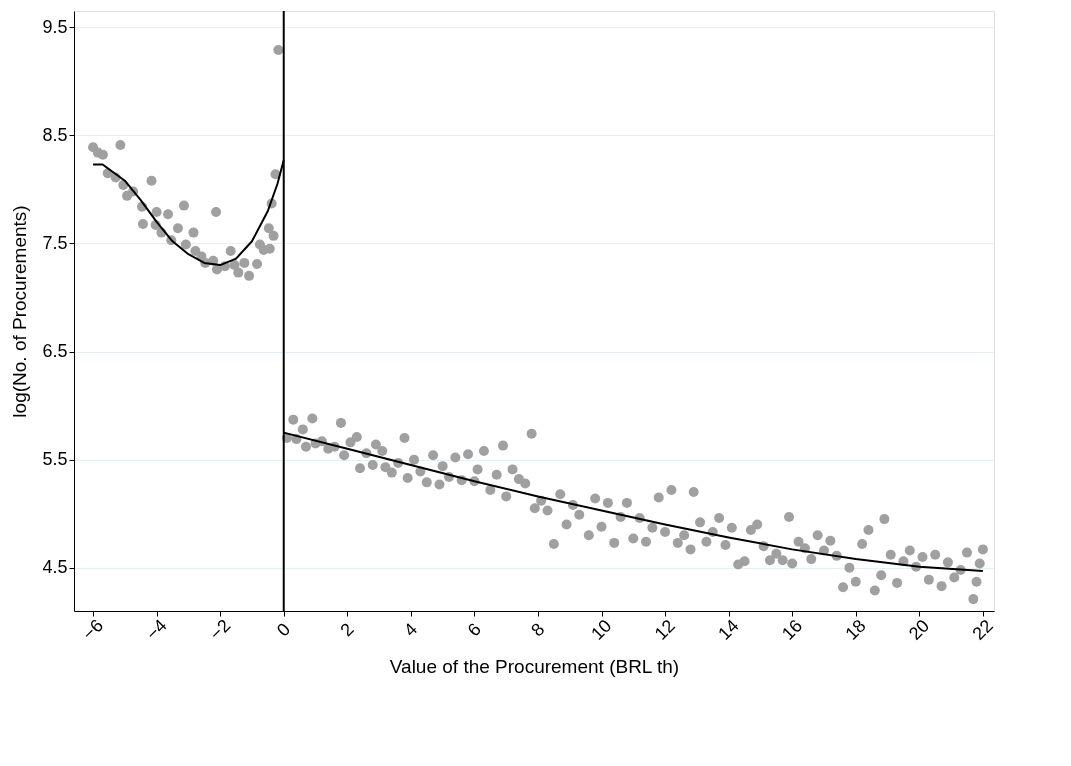  What do you see at coordinates (792, 629) in the screenshot?
I see `x-tick-label: 16` at bounding box center [792, 629].